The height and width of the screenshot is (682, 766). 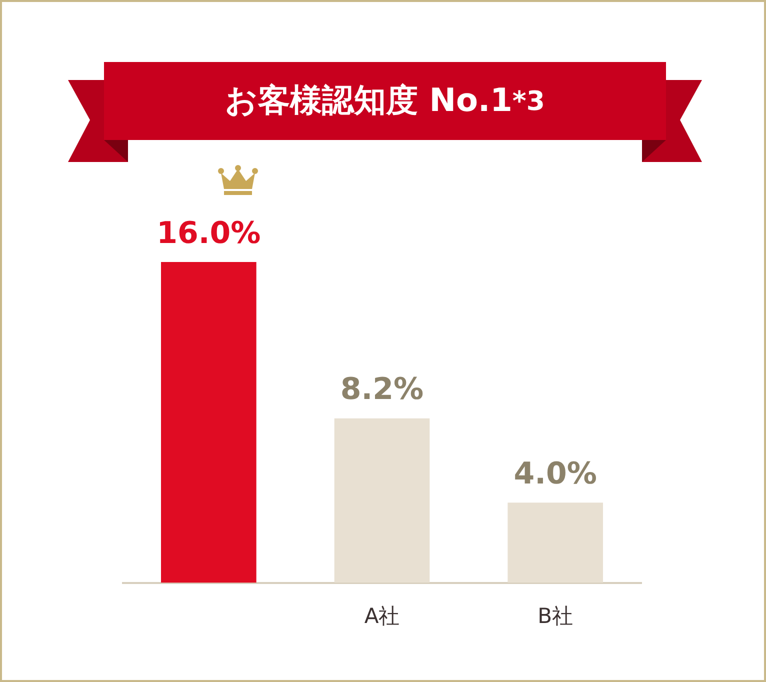 I want to click on x-tick-label: A社, so click(x=382, y=616).